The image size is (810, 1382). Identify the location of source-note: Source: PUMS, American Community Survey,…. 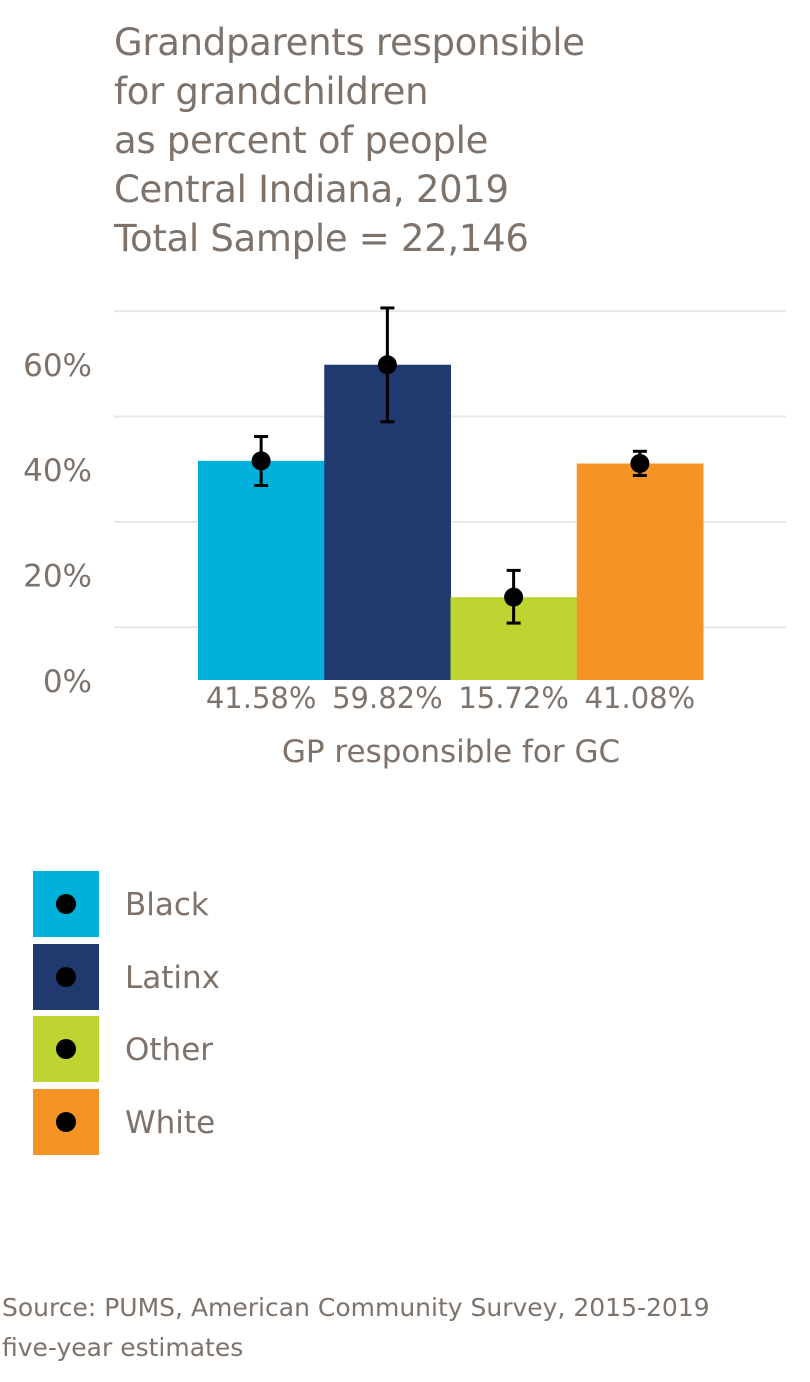
(356, 1328).